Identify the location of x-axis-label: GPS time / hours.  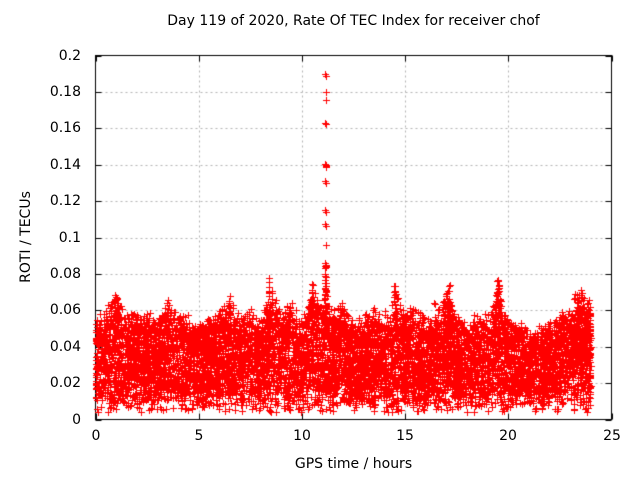
(353, 464).